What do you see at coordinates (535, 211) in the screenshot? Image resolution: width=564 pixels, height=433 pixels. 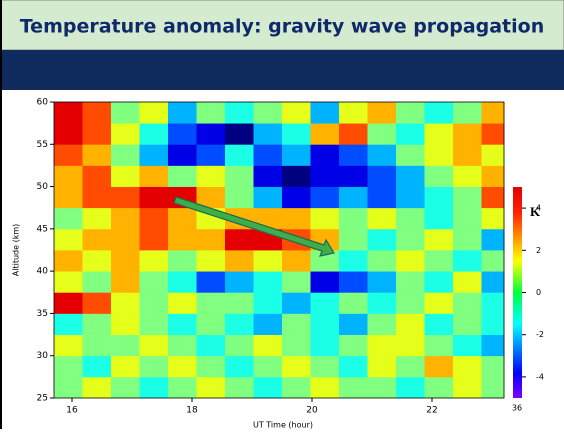 I see `colorbar-label: K` at bounding box center [535, 211].